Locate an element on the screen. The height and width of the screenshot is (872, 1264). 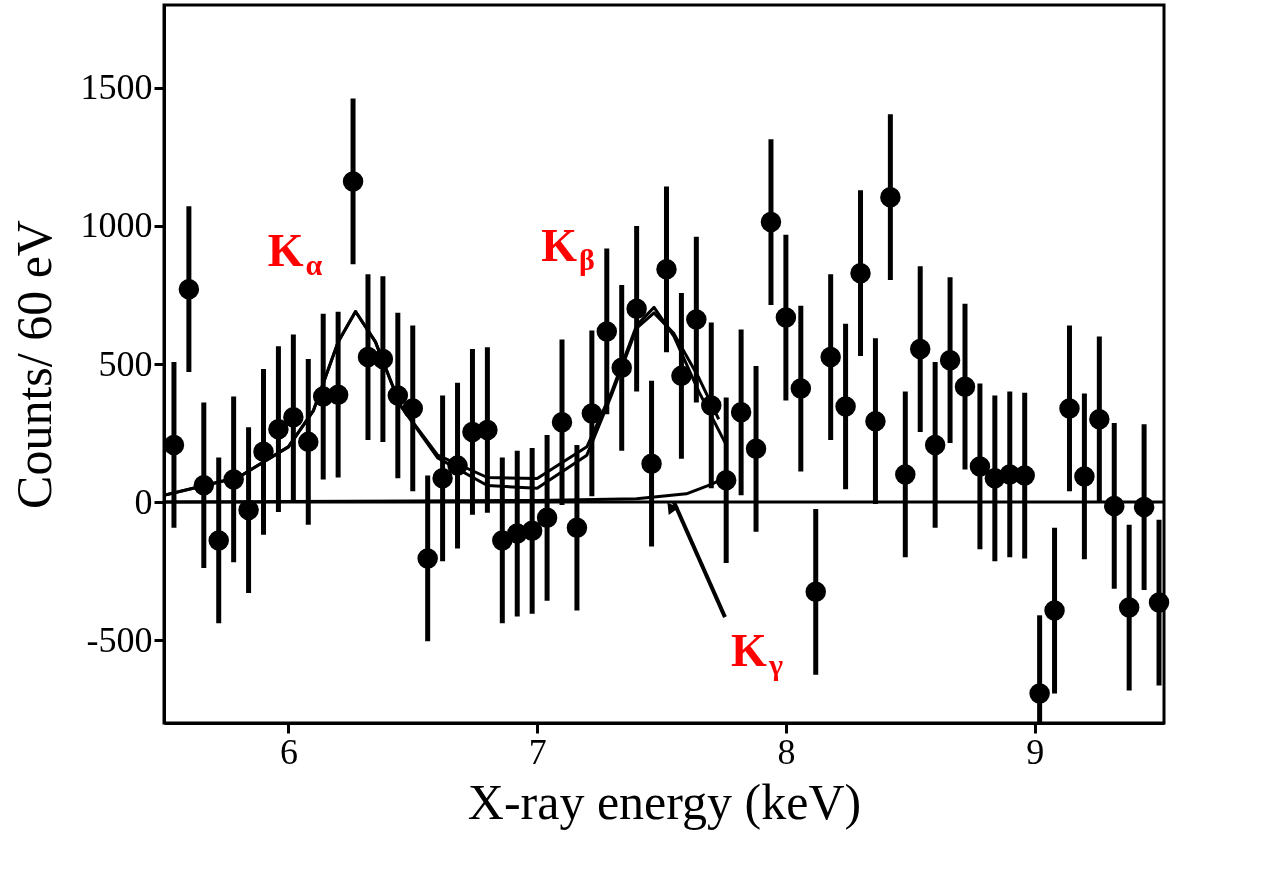
y-axis-title: Counts/ 60 eV is located at coordinates (33, 364).